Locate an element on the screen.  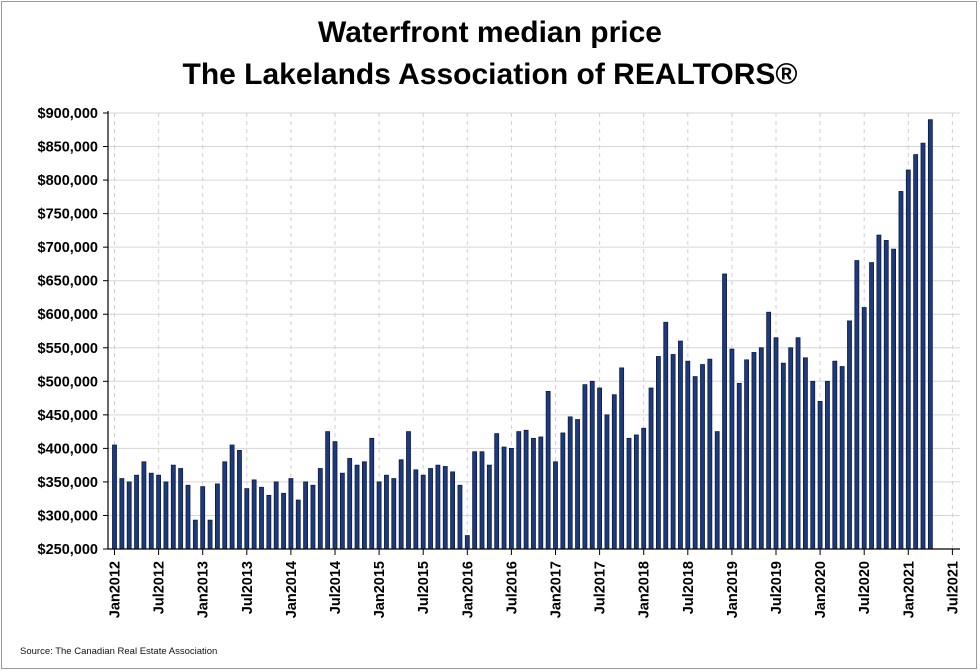
x-tick-label: Jan2019 is located at coordinates (733, 589).